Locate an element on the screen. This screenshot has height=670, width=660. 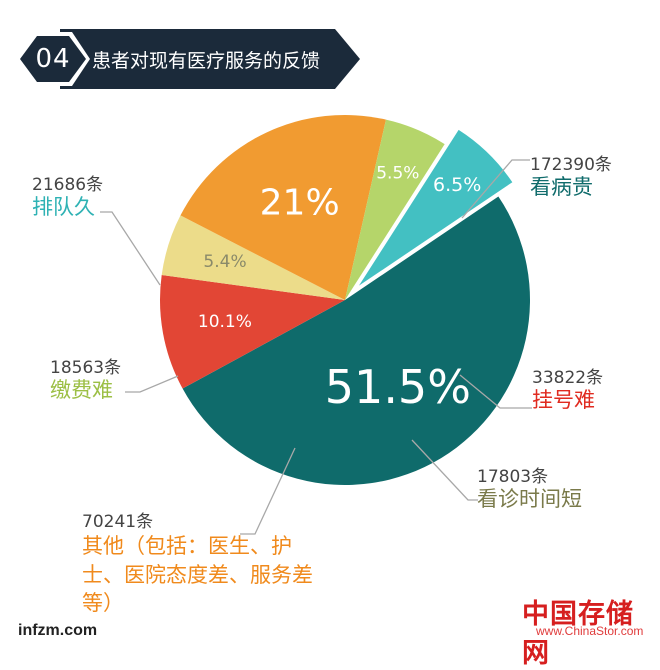
leader-line-kbj is located at coordinates (495, 189).